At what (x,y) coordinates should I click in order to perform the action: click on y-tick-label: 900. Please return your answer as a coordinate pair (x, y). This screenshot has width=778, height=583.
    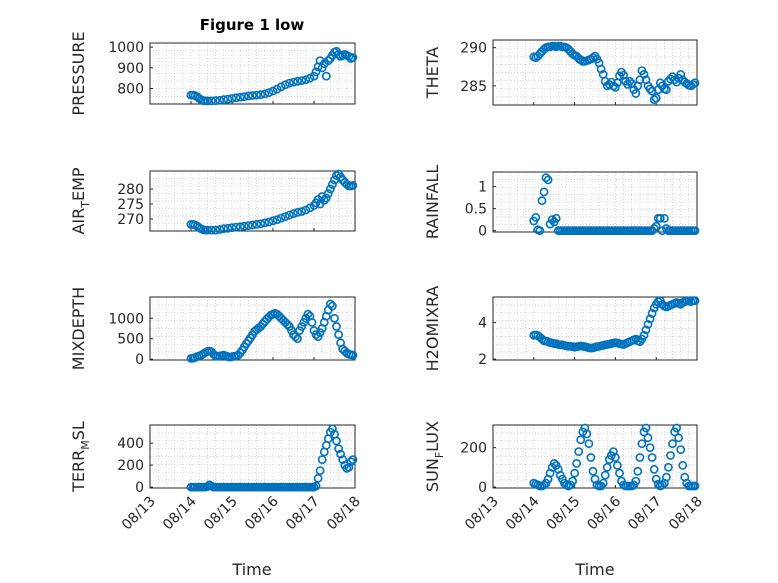
    Looking at the image, I should click on (130, 69).